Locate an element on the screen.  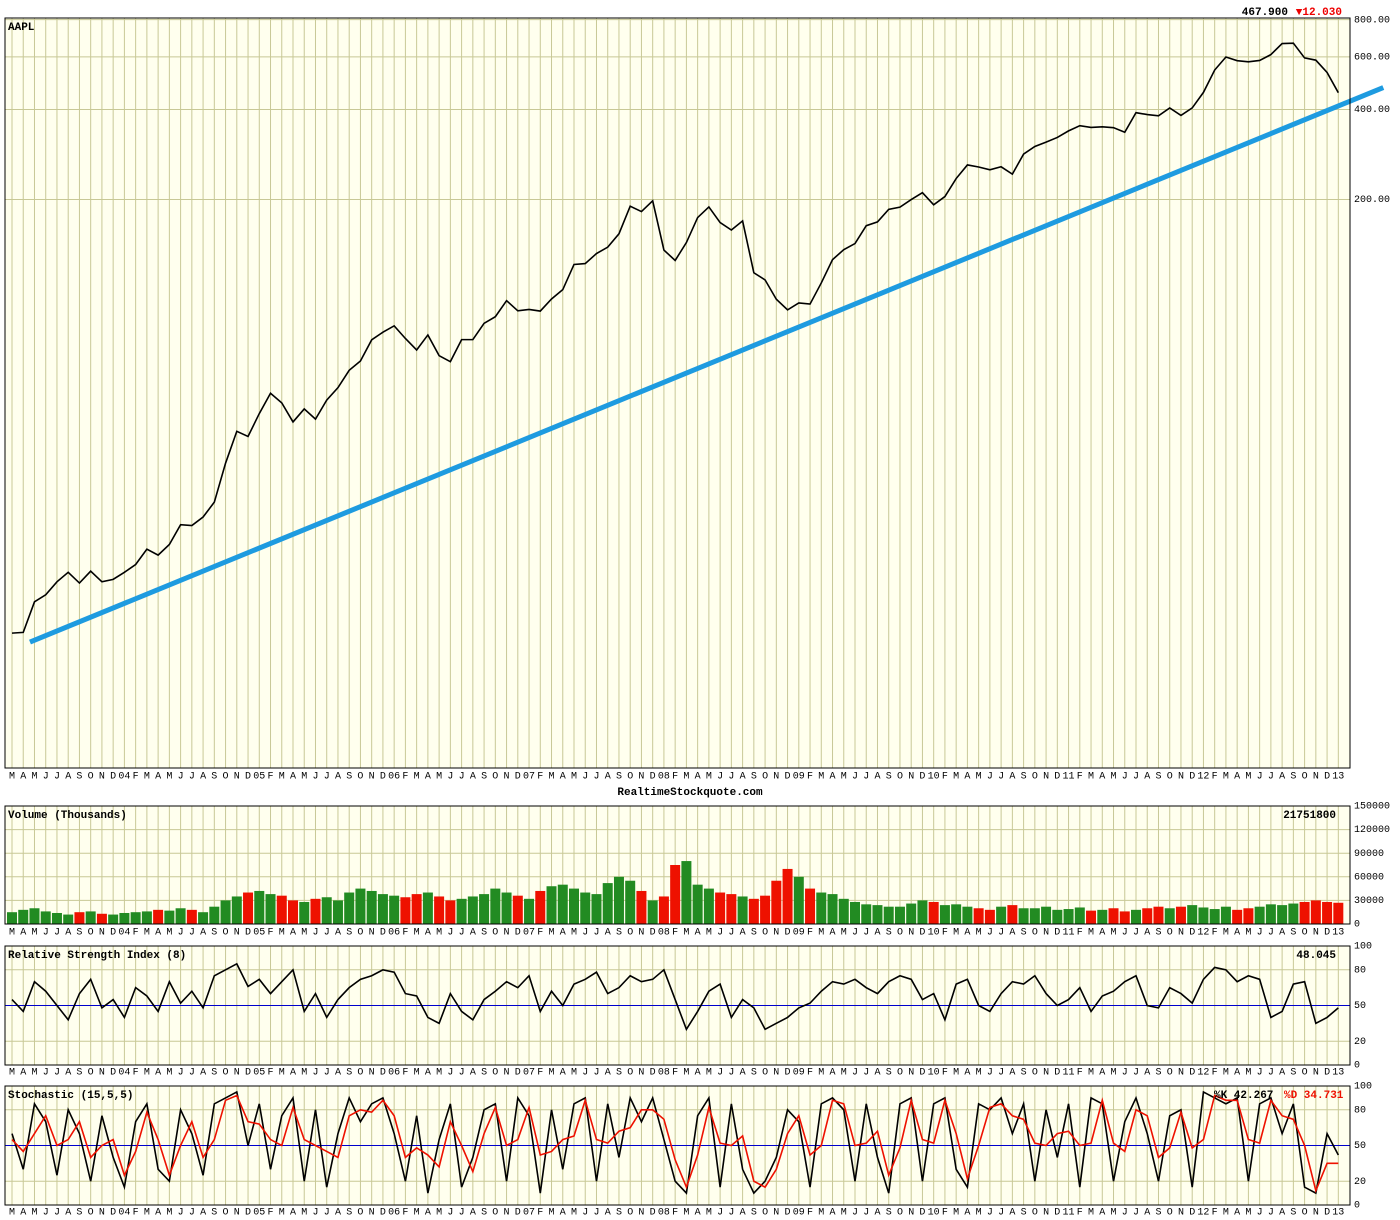
panel-border is located at coordinates (677, 865).